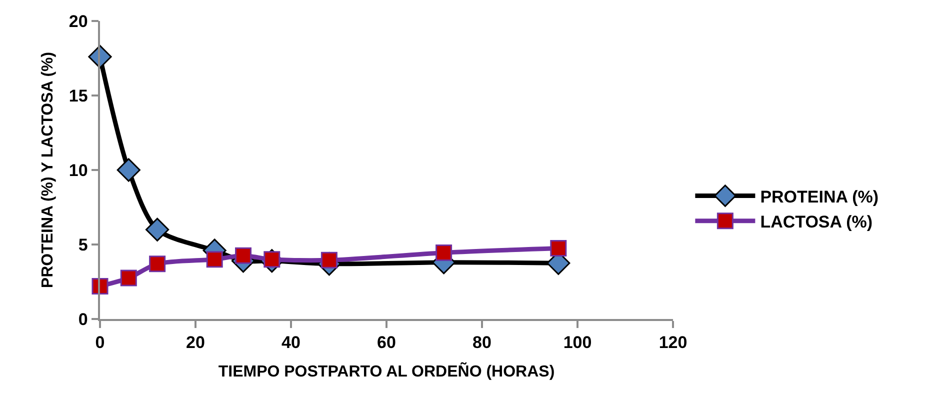 Image resolution: width=951 pixels, height=407 pixels. What do you see at coordinates (386, 370) in the screenshot?
I see `x-axis-title: TIEMPO POSTPARTO AL ORDEÑO (HORAS)` at bounding box center [386, 370].